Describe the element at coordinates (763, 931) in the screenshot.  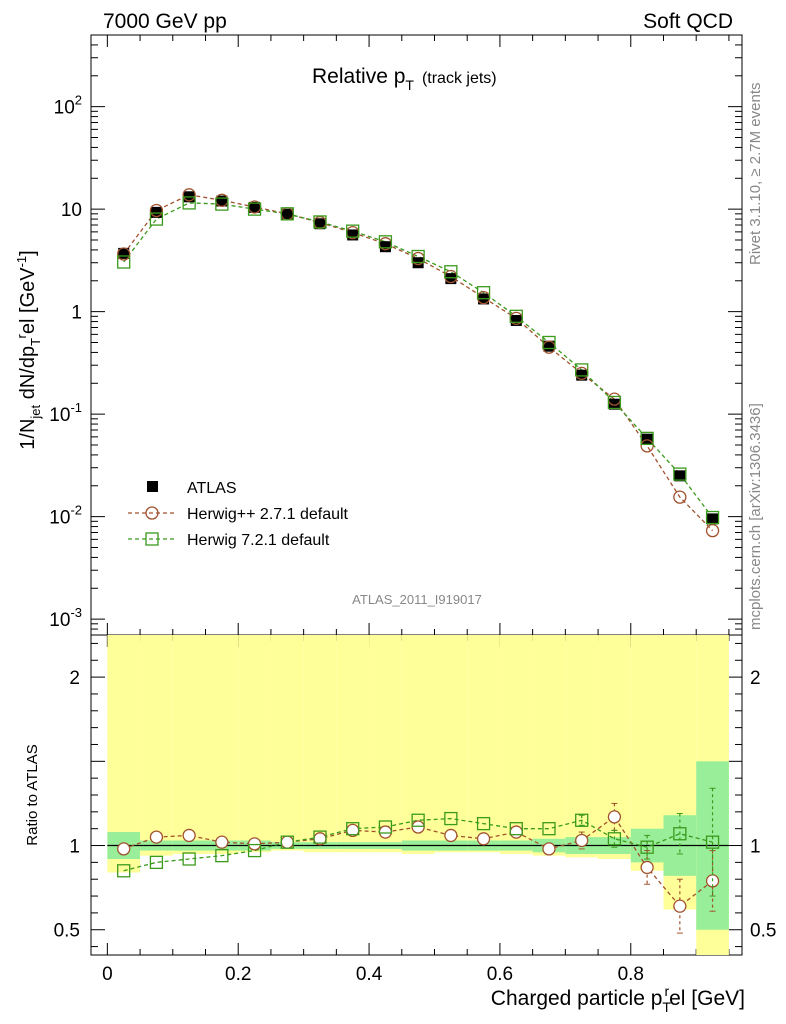
I see `ratio-tick-label-right: 0.5` at that location.